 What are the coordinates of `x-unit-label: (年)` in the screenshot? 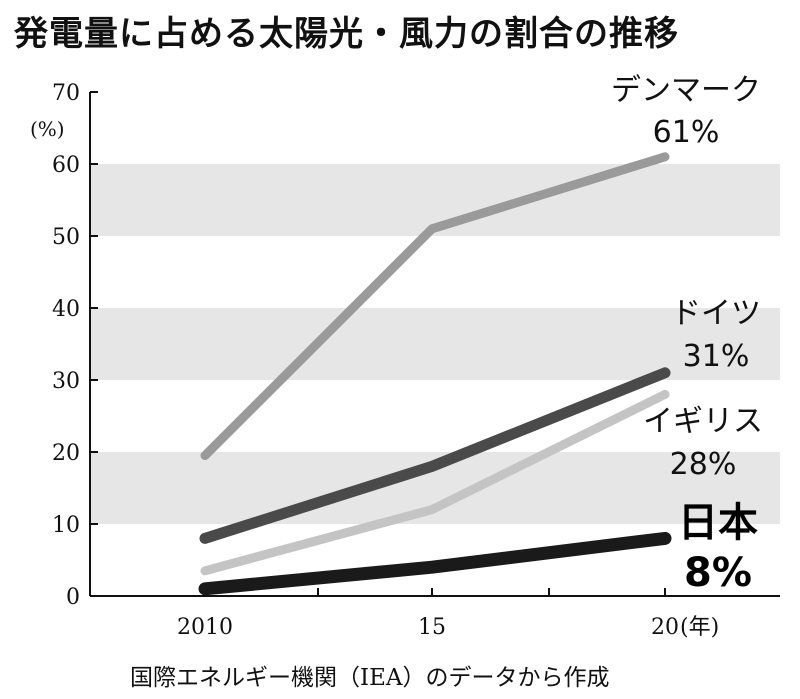 It's located at (699, 627).